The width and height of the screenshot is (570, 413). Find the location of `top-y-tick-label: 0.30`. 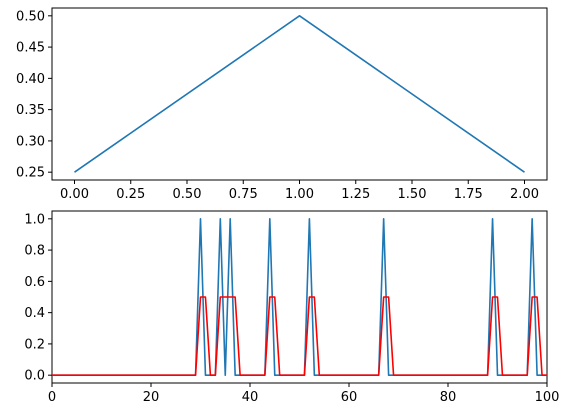

top-y-tick-label: 0.30 is located at coordinates (30, 141).